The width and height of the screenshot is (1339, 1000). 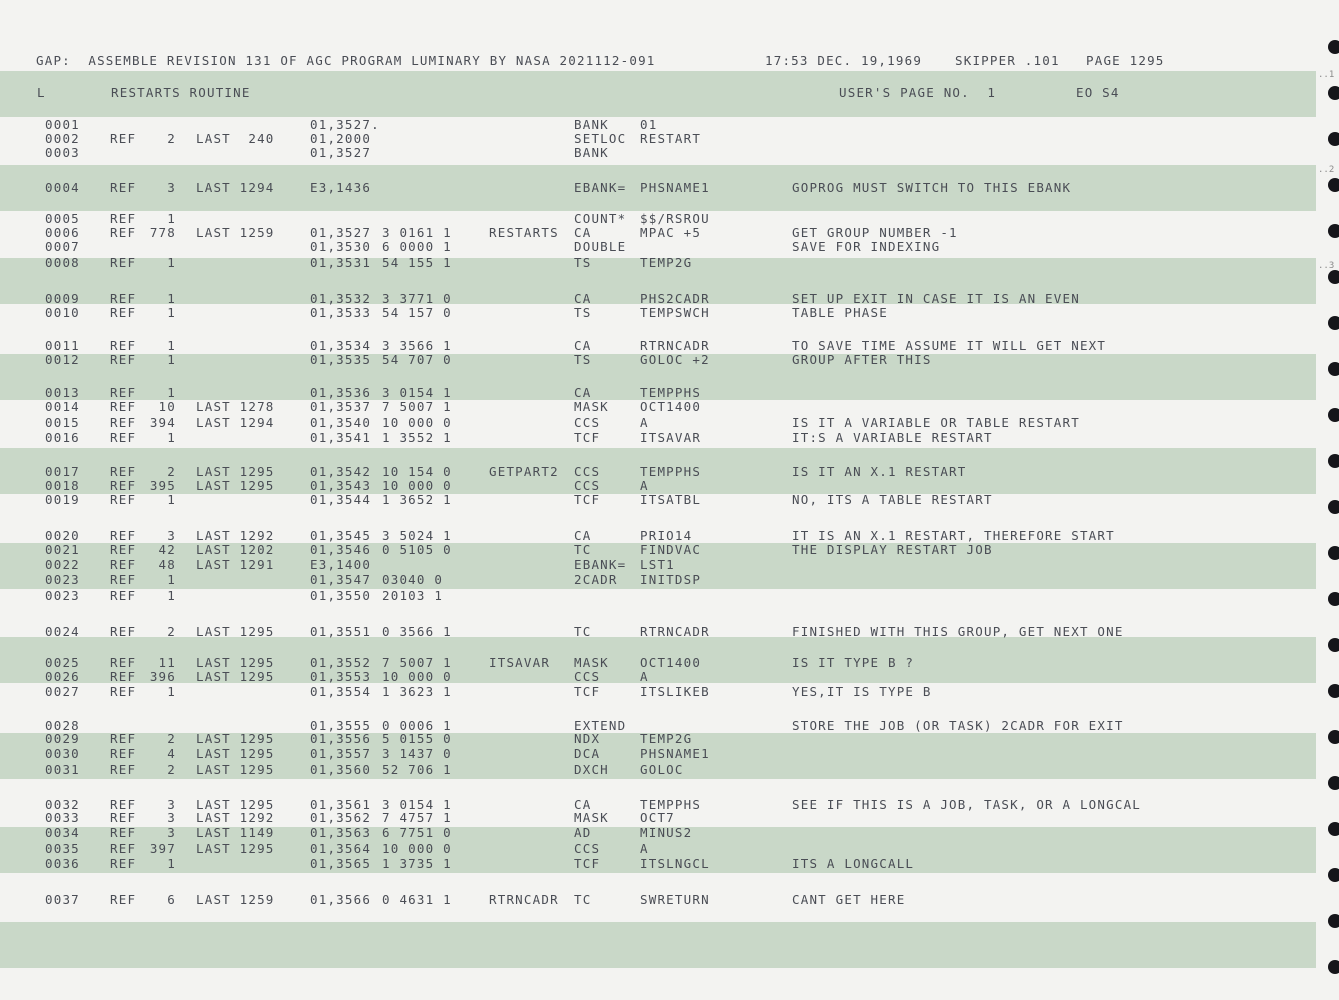 I want to click on address: 01,3535, so click(x=341, y=359).